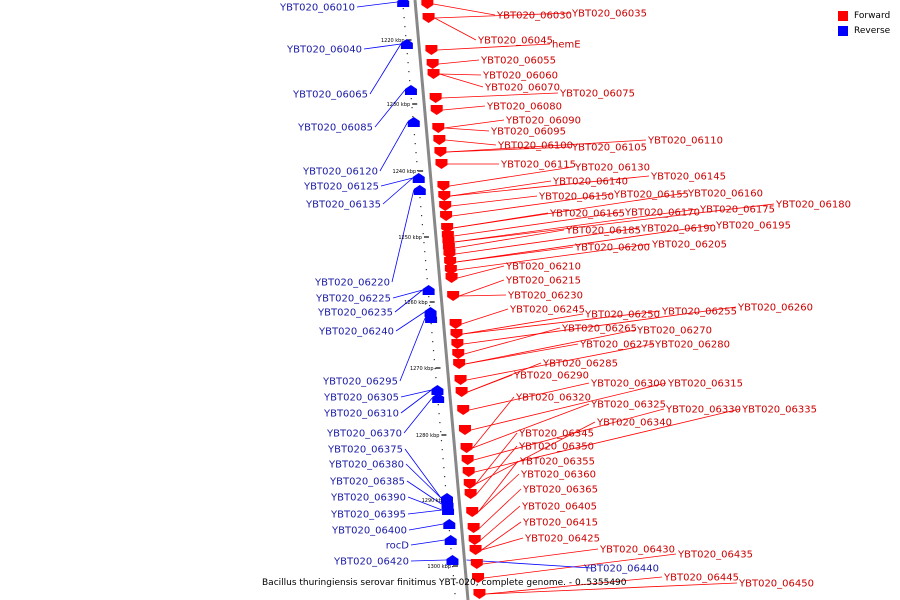  Describe the element at coordinates (776, 584) in the screenshot. I see `forward-gene-label: YBT020_06450` at that location.